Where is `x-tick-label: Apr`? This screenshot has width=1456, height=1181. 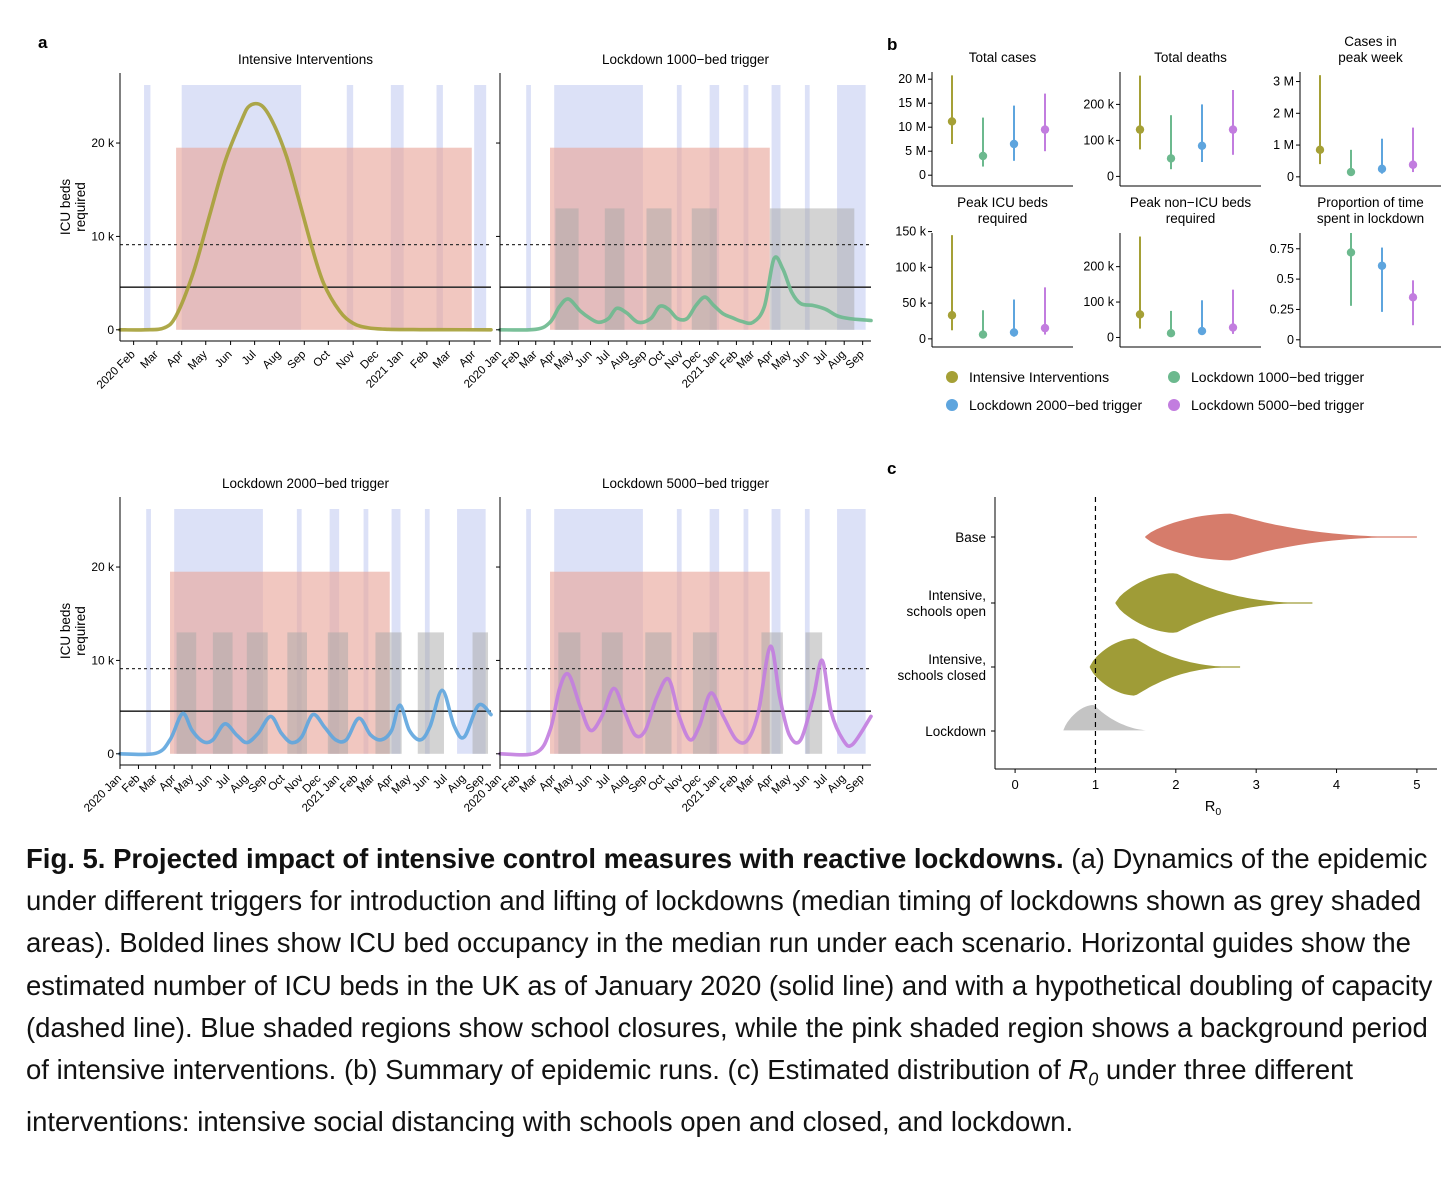 x-tick-label: Apr is located at coordinates (467, 359).